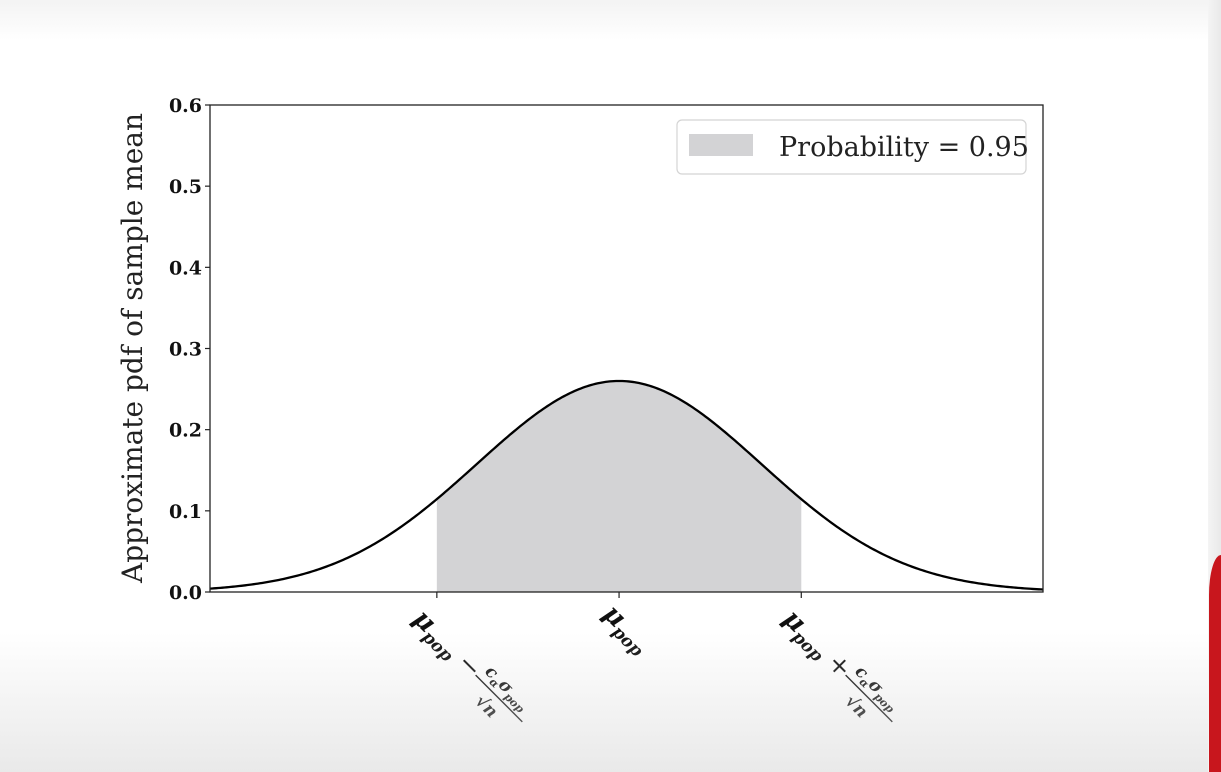 The image size is (1221, 772). I want to click on shaded-probability-area, so click(619, 486).